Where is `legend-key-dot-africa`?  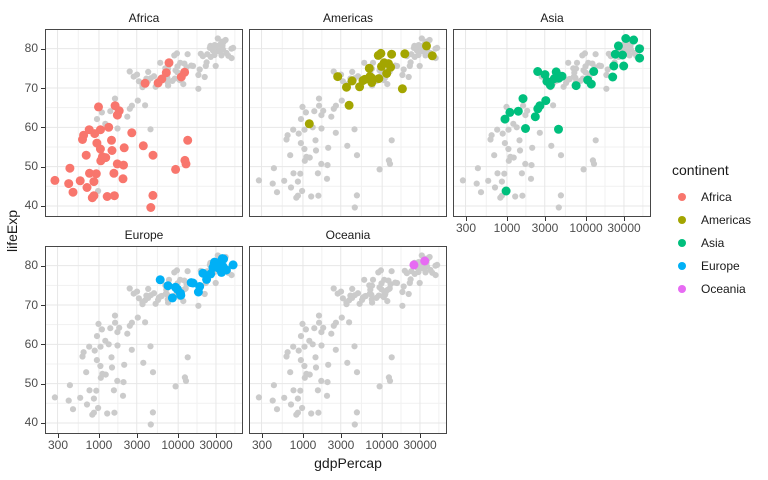
legend-key-dot-africa is located at coordinates (682, 197).